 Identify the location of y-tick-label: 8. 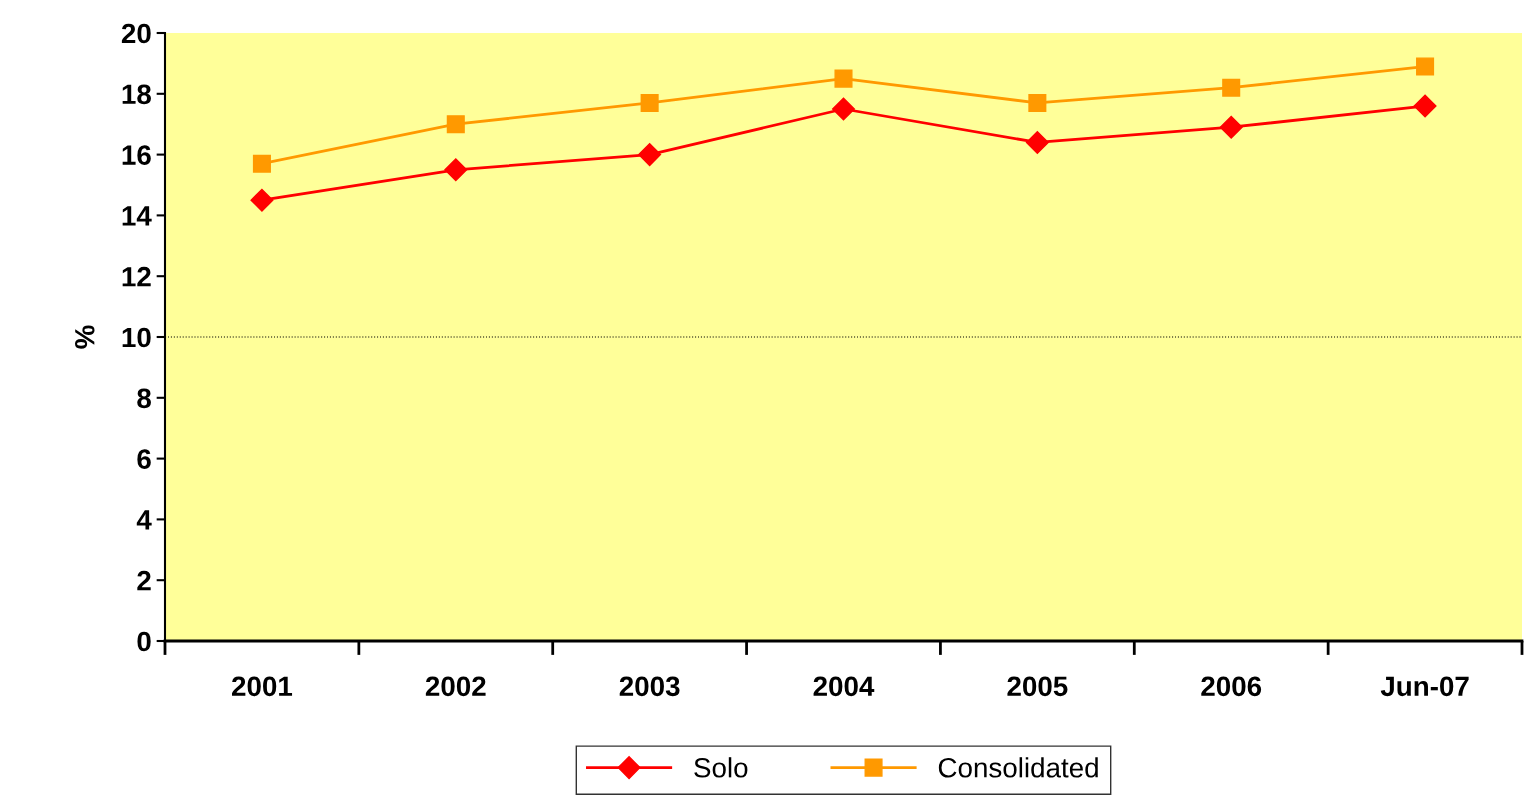
(144, 398).